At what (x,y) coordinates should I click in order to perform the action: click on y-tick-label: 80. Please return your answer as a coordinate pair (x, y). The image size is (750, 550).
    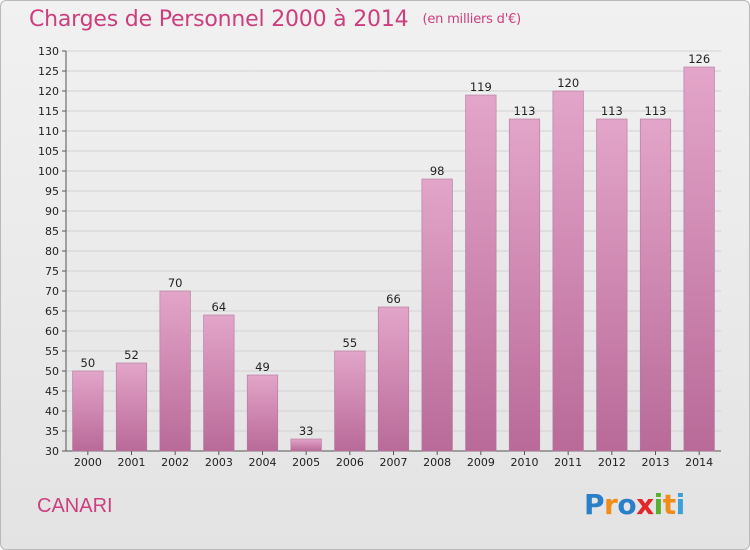
    Looking at the image, I should click on (52, 251).